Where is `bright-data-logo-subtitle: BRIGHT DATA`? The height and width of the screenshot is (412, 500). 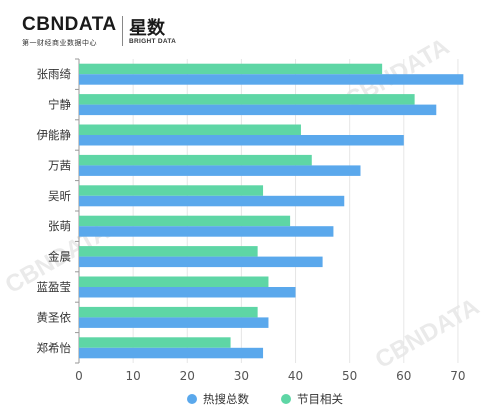 bright-data-logo-subtitle: BRIGHT DATA is located at coordinates (153, 41).